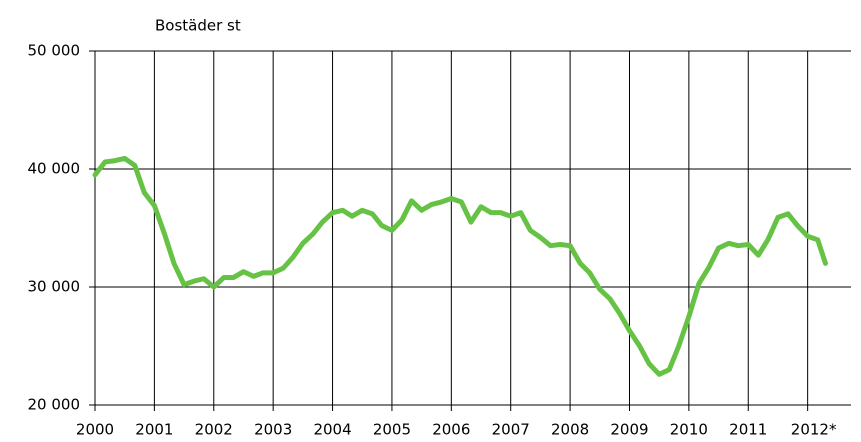  What do you see at coordinates (273, 430) in the screenshot?
I see `x-tick-label: 2003` at bounding box center [273, 430].